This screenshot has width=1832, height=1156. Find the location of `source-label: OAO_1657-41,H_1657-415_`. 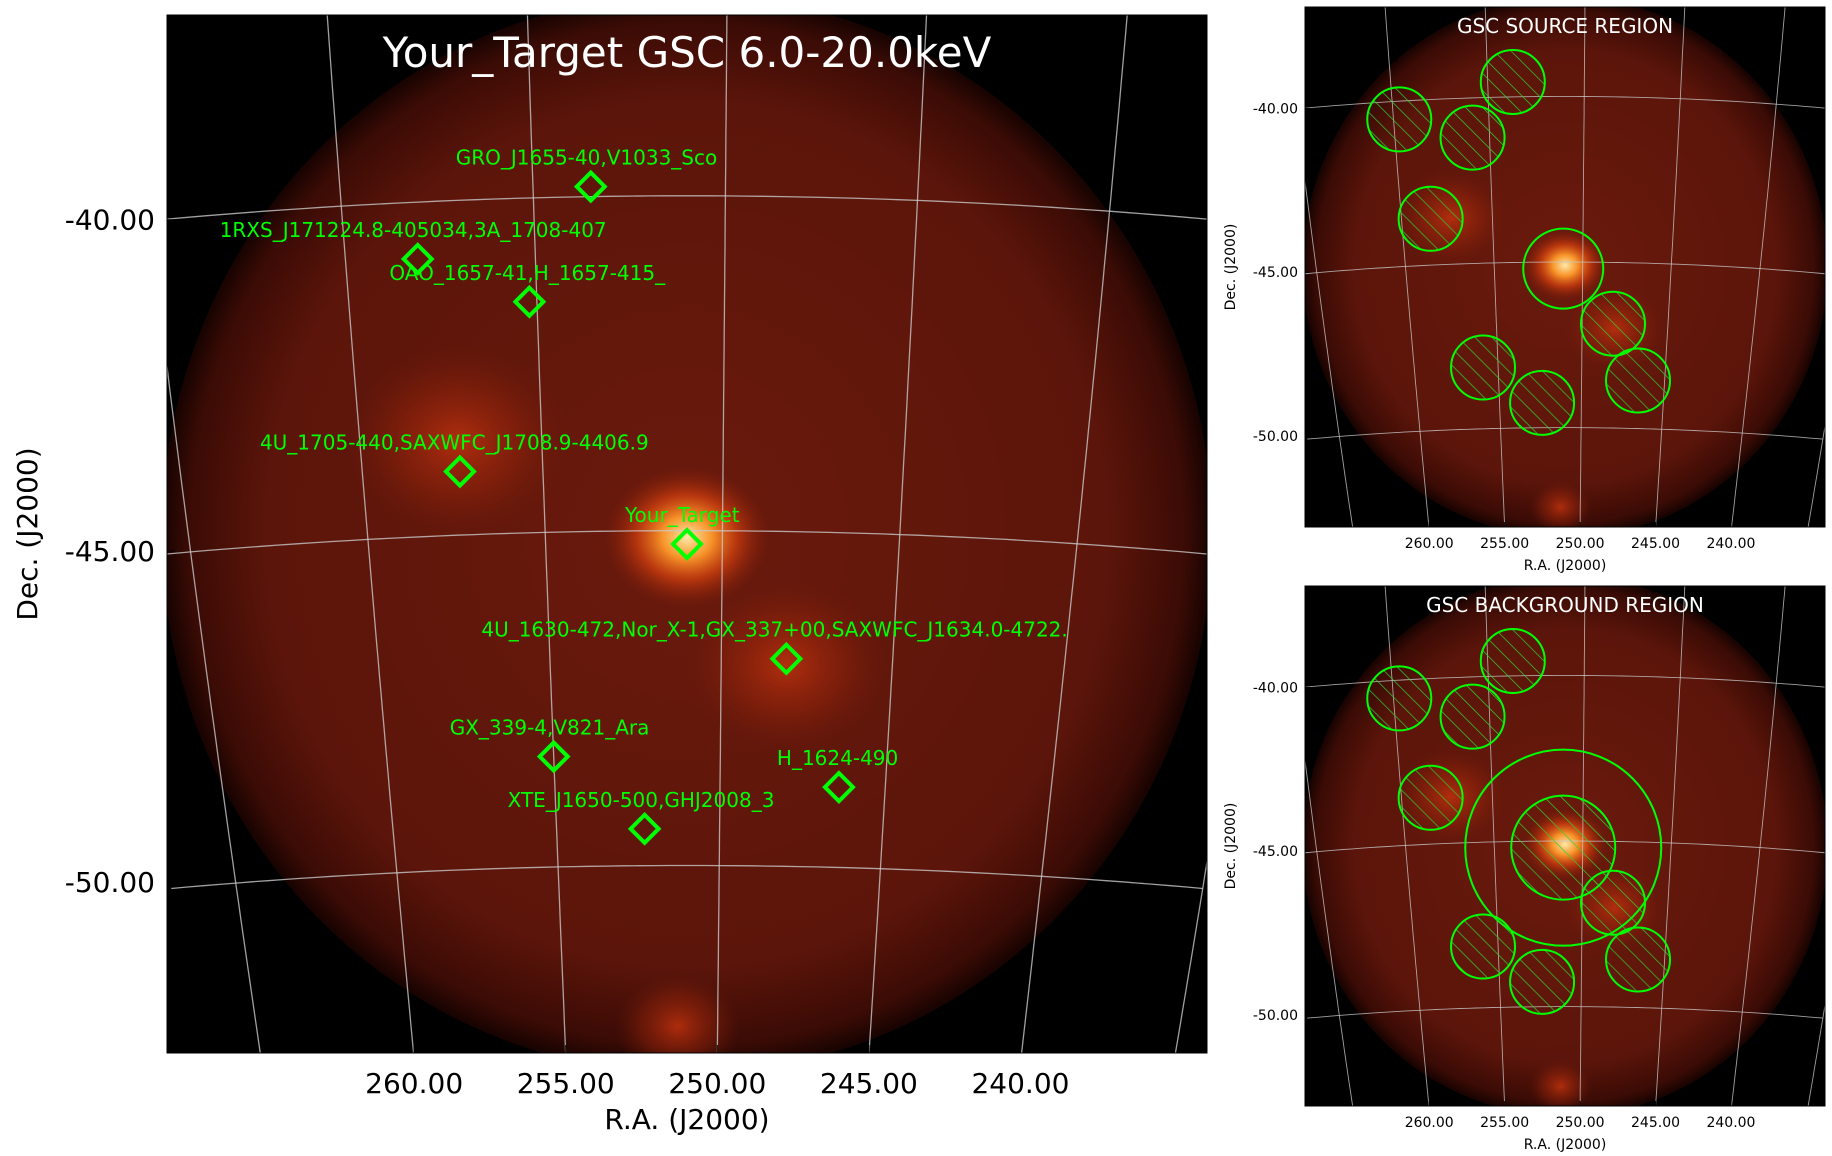

source-label: OAO_1657-41,H_1657-415_ is located at coordinates (527, 273).